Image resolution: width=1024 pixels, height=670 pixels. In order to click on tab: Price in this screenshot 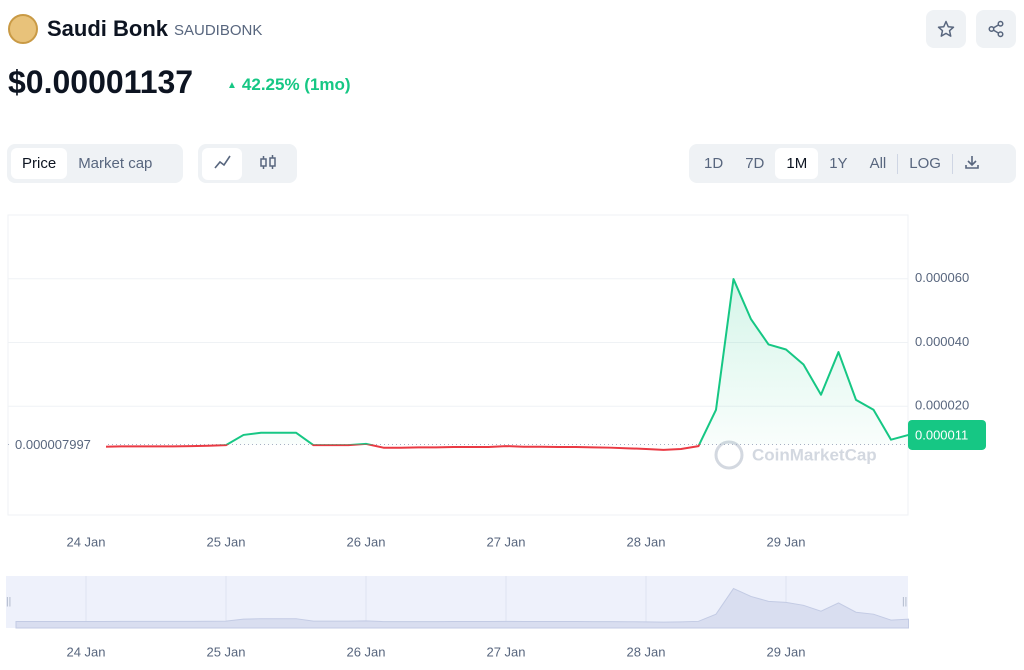, I will do `click(39, 163)`.